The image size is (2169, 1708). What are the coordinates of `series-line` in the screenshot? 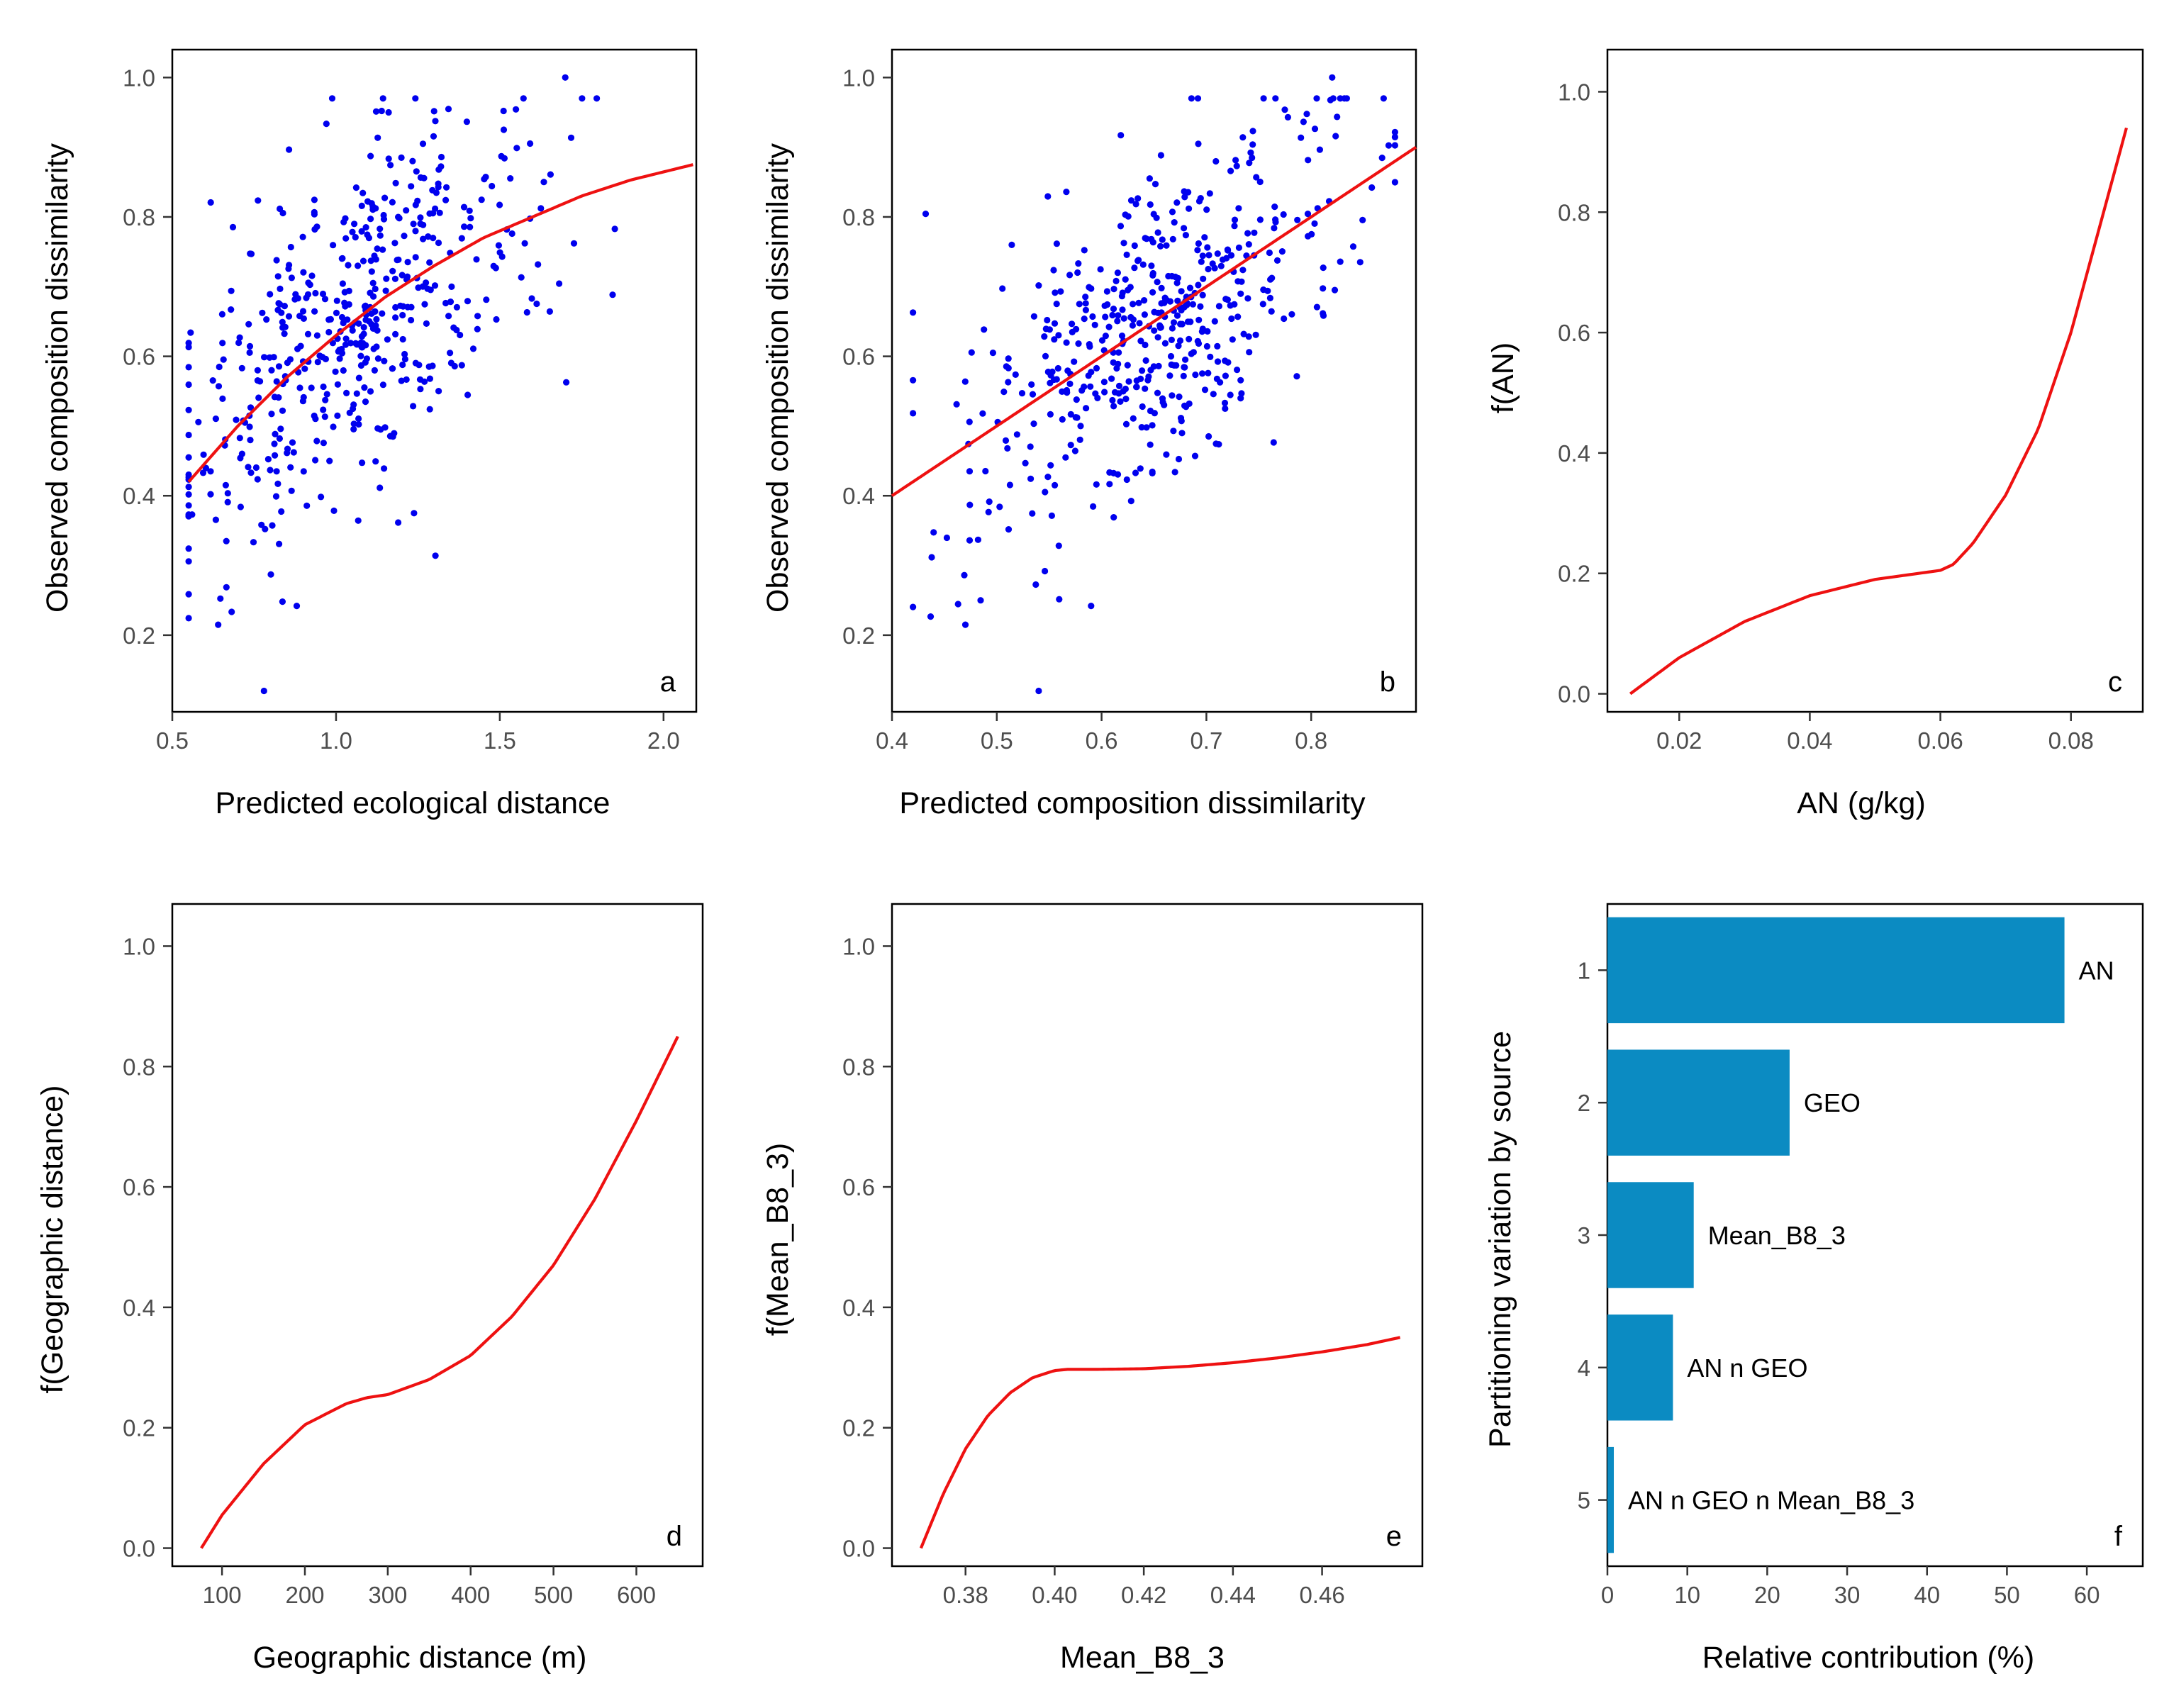 It's located at (1160, 1443).